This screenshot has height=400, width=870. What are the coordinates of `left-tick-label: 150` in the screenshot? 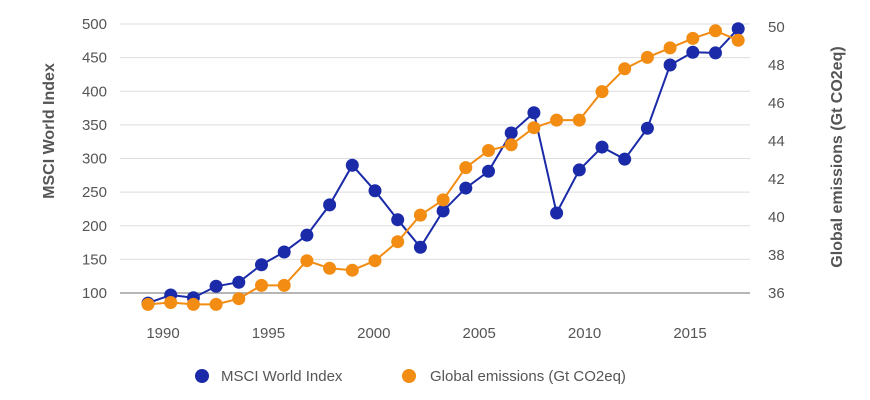 It's located at (94, 259).